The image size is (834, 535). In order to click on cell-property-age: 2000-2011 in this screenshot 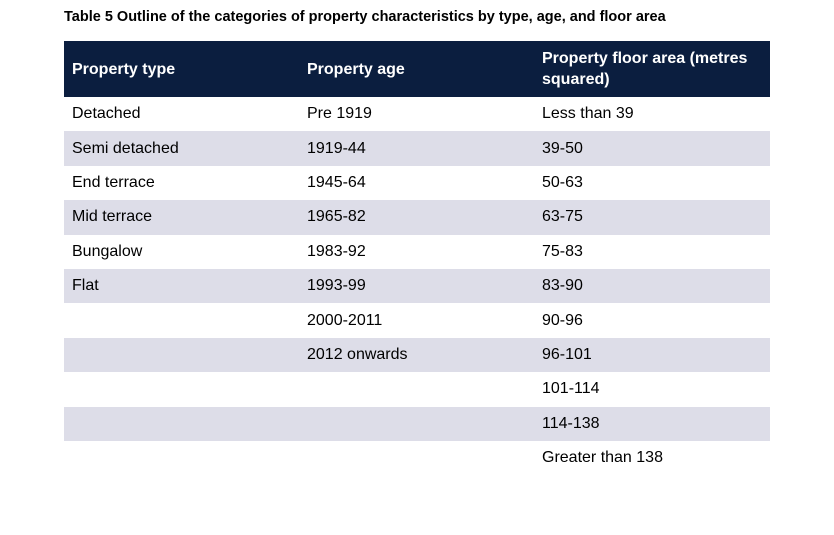, I will do `click(416, 320)`.